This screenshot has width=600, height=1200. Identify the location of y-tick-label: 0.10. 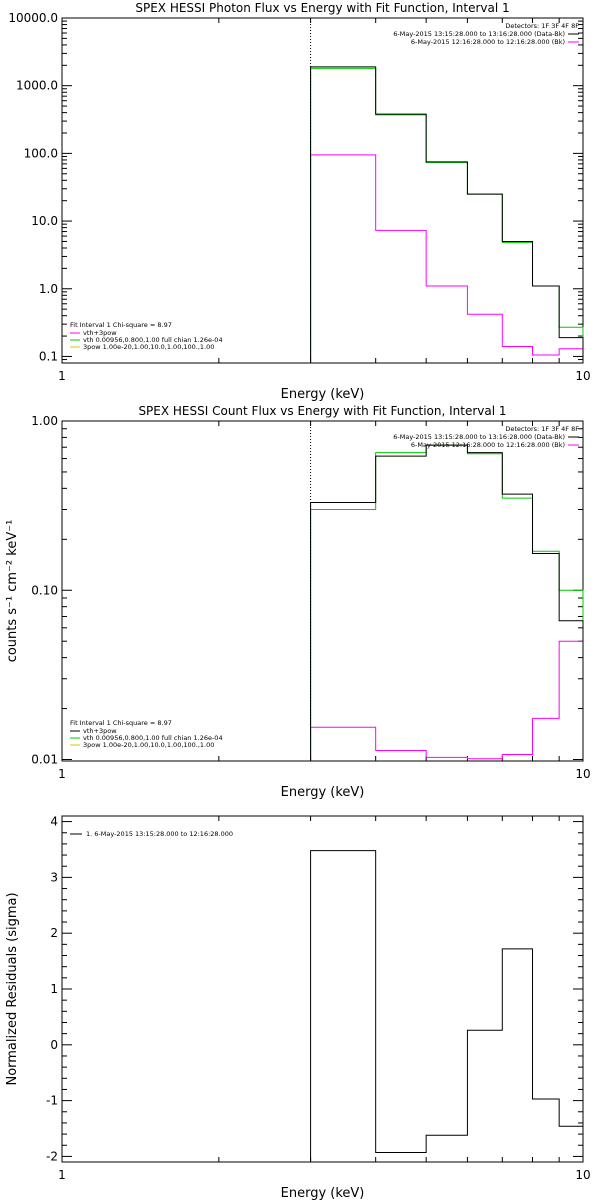
(44, 590).